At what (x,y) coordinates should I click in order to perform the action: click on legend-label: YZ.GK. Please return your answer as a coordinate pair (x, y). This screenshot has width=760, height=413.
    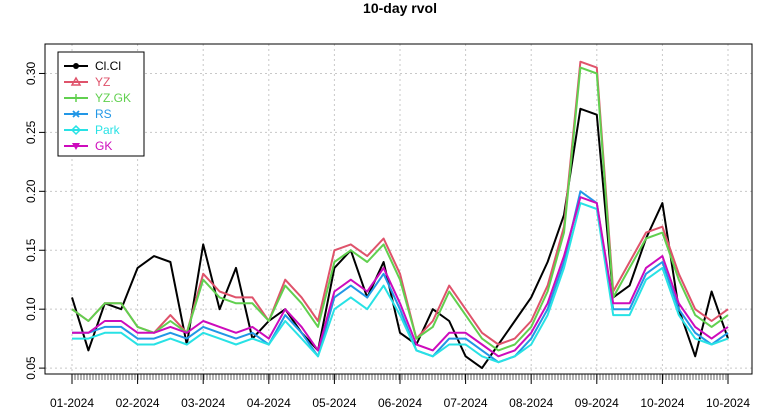
    Looking at the image, I should click on (113, 98).